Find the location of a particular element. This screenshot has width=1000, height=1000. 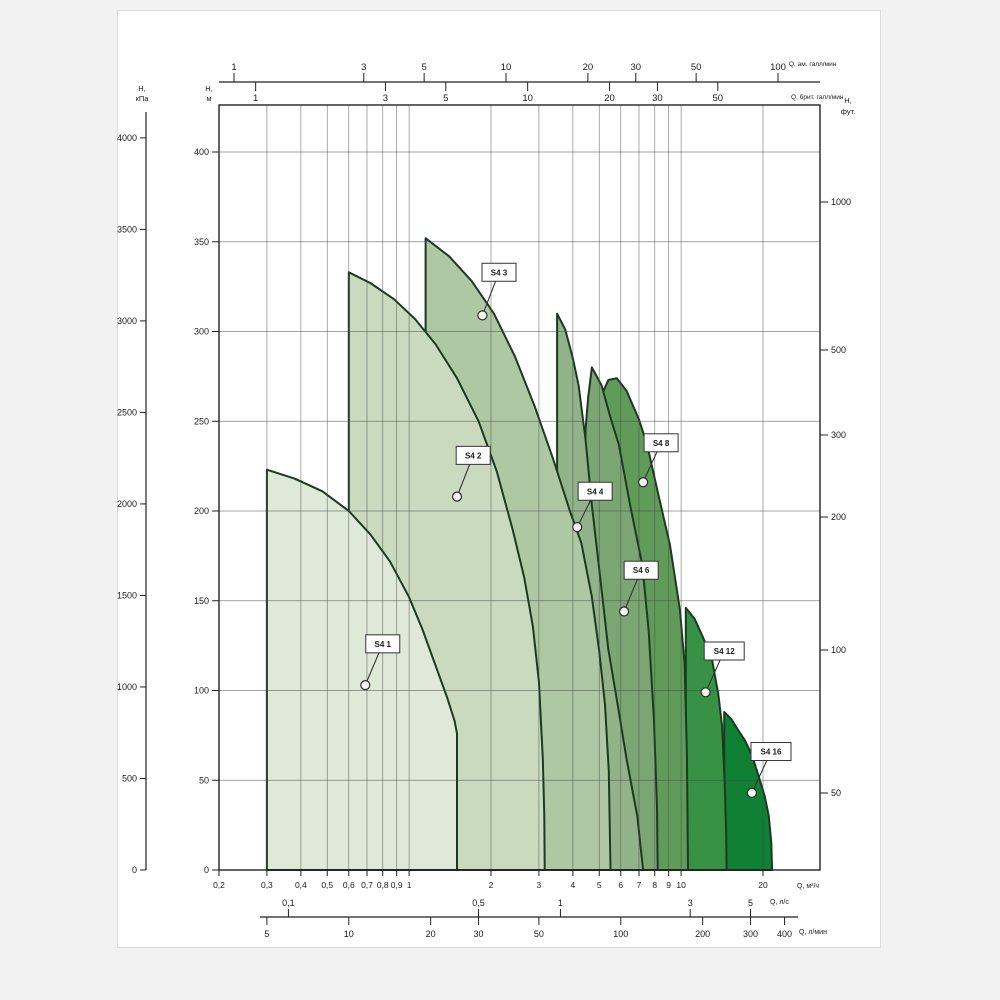

callout-label-s4-6: S4 6 is located at coordinates (641, 570).